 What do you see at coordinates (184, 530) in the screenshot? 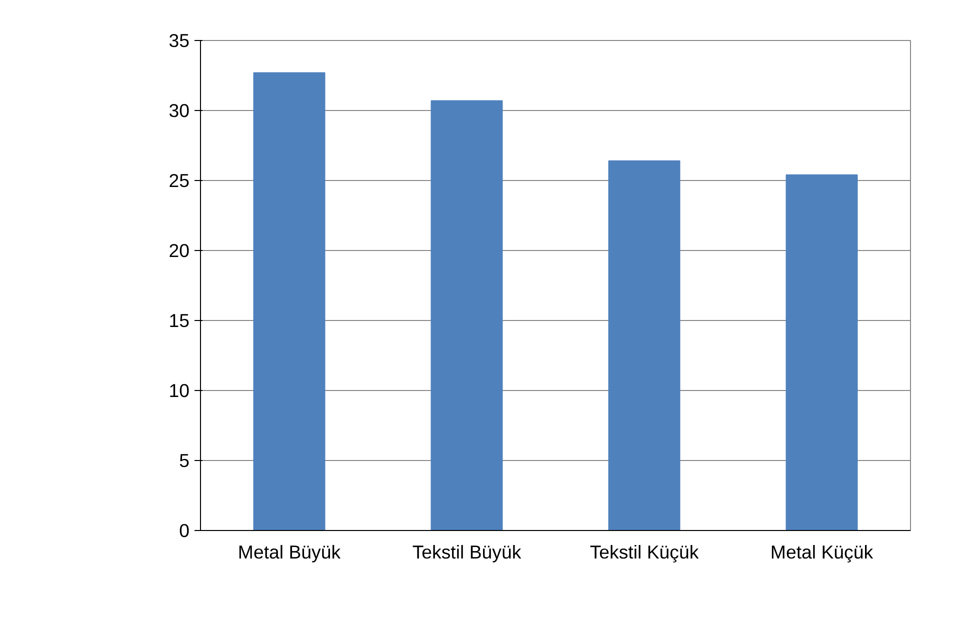
I see `y-tick-label: 0` at bounding box center [184, 530].